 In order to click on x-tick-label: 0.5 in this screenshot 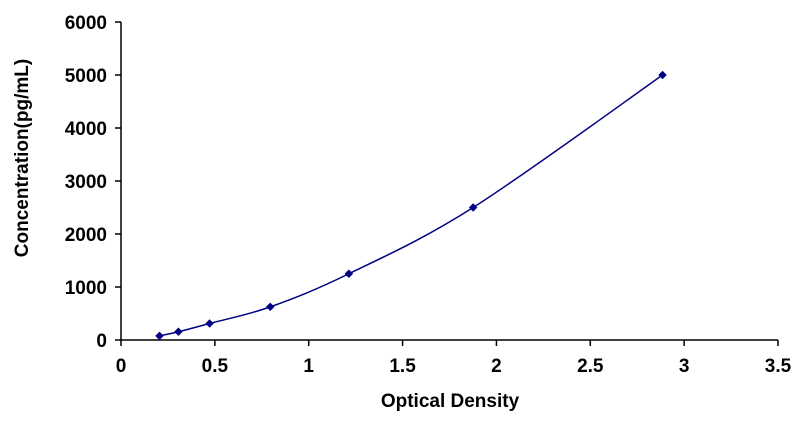, I will do `click(215, 366)`.